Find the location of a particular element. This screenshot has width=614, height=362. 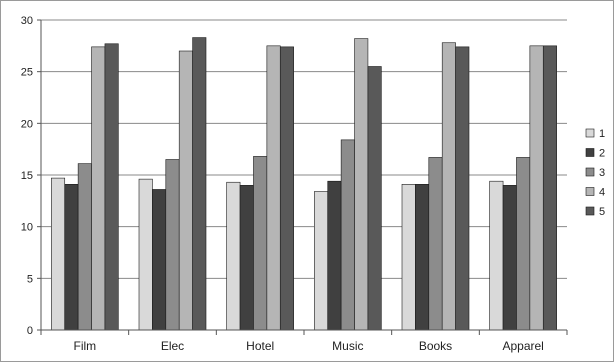

y-tick-label: 10 is located at coordinates (27, 228).